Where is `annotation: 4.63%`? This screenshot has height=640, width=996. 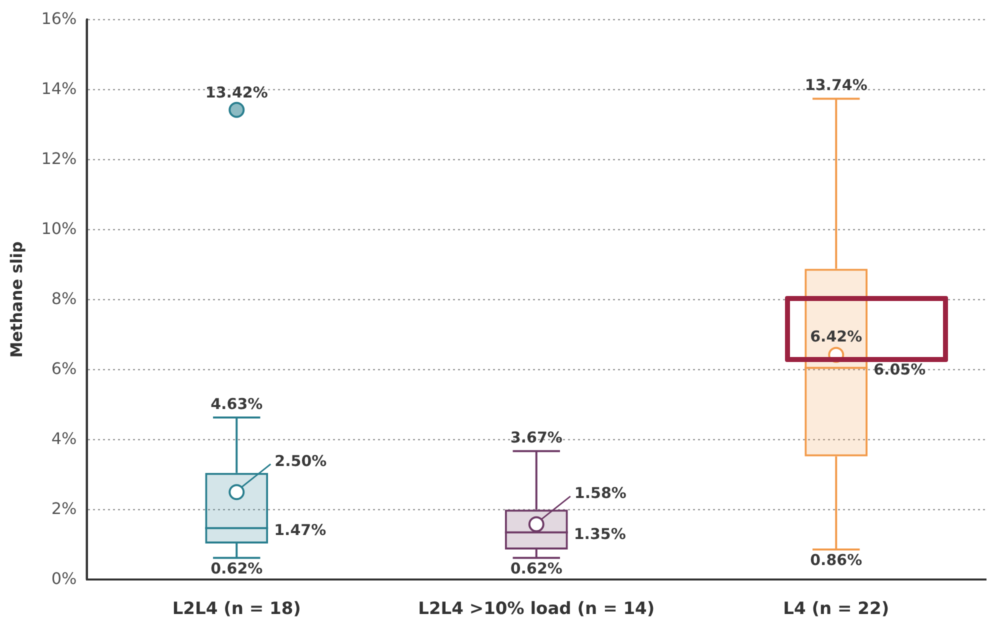
annotation: 4.63% is located at coordinates (236, 403).